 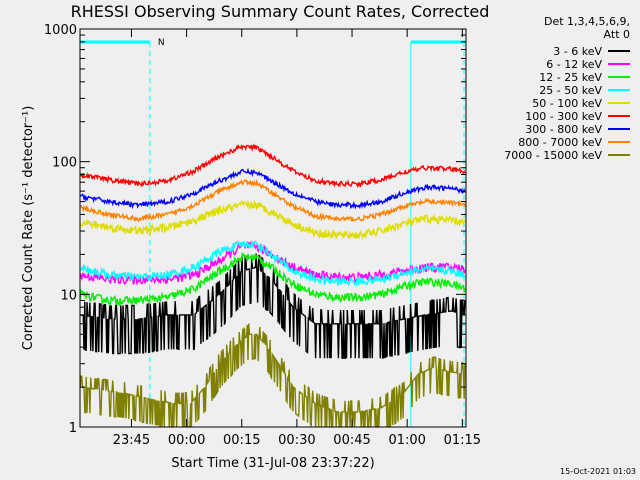 I want to click on y-tick-label: 10, so click(x=68, y=295).